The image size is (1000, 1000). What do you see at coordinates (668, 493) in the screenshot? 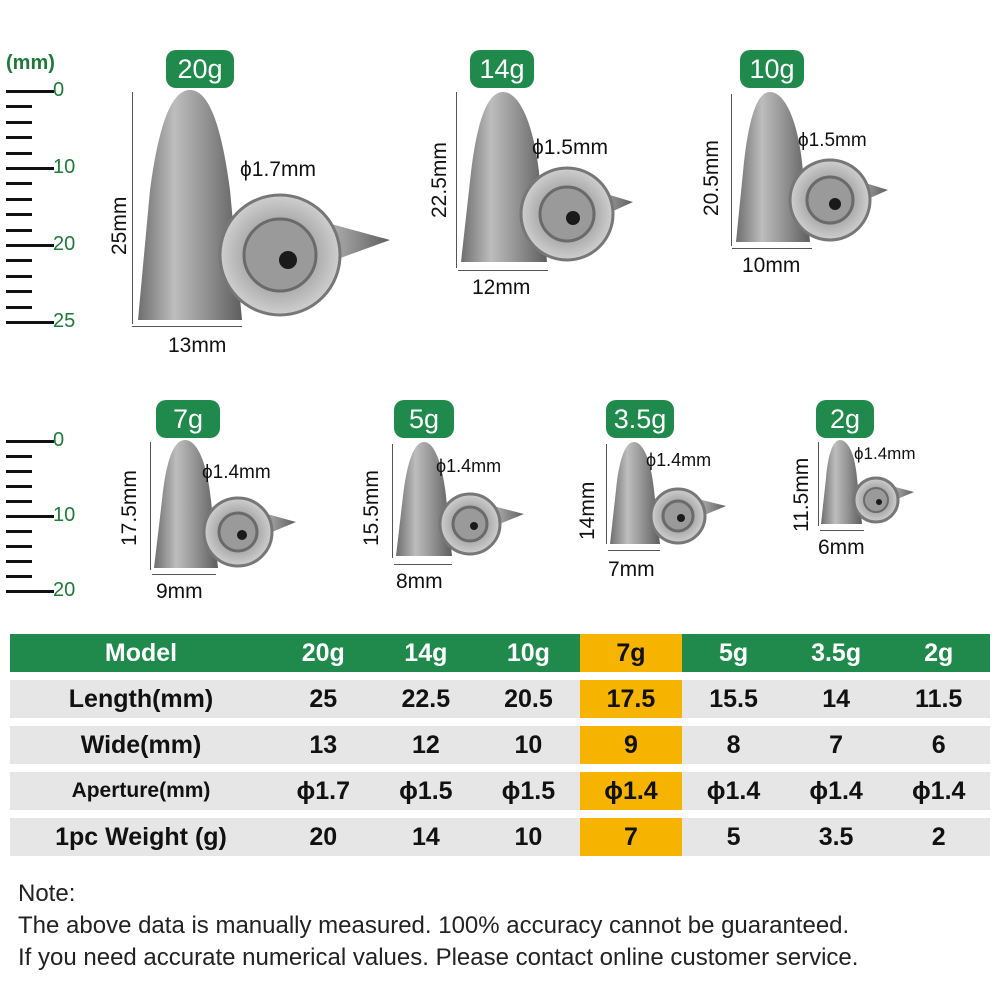
I see `sinker-3-5g-image` at bounding box center [668, 493].